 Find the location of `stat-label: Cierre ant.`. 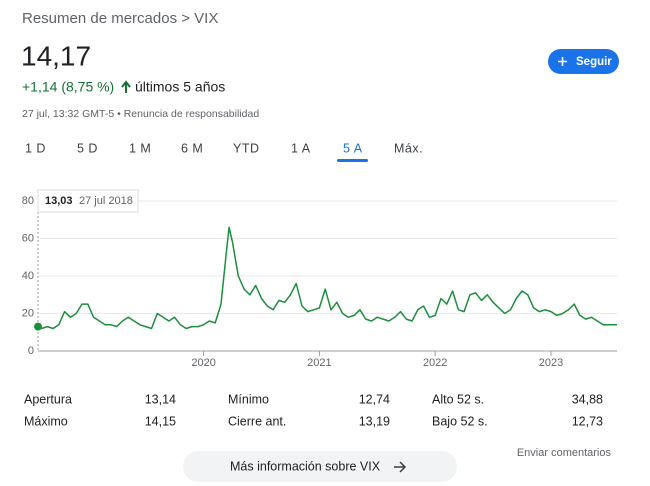

stat-label: Cierre ant. is located at coordinates (257, 421).